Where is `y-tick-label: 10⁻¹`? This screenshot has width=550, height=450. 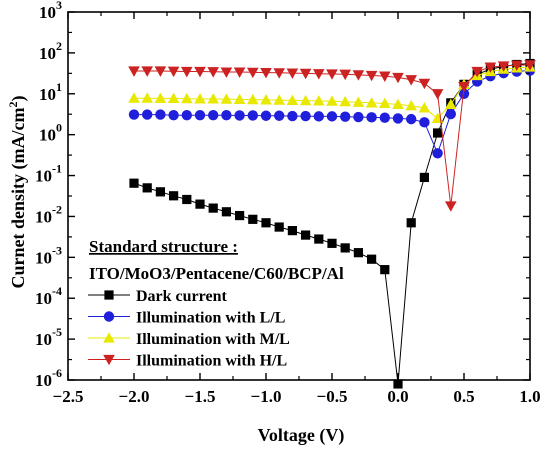 y-tick-label: 10⁻¹ is located at coordinates (48, 174).